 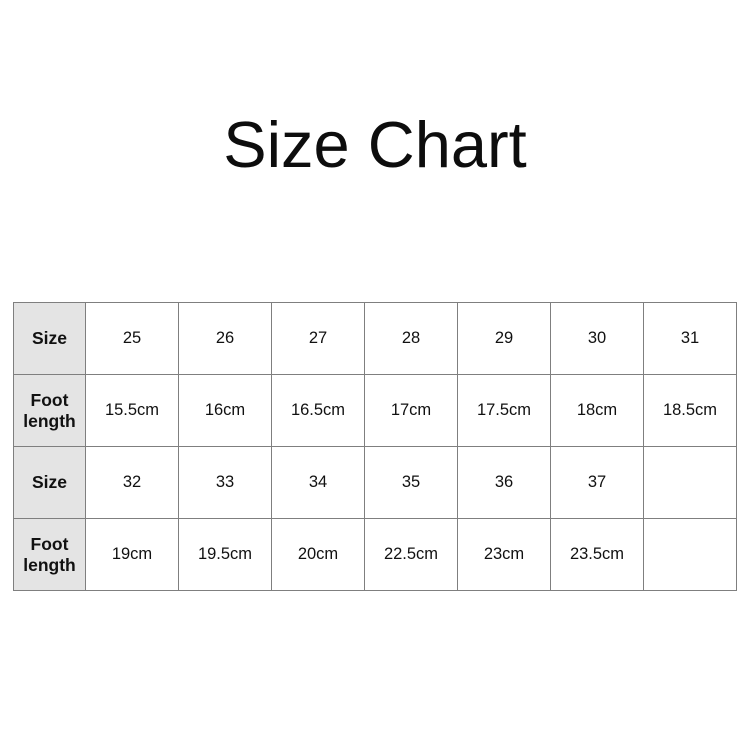 I want to click on cell-footlength-35: 22.5cm, so click(x=411, y=554).